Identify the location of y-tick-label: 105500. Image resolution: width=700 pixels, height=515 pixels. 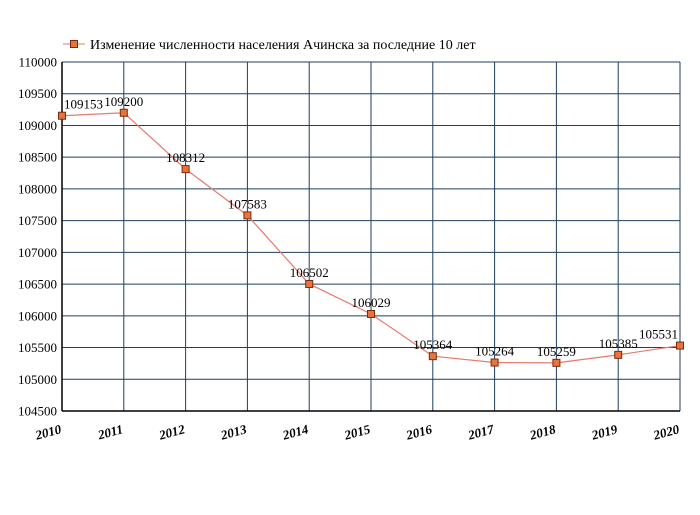
(37, 347).